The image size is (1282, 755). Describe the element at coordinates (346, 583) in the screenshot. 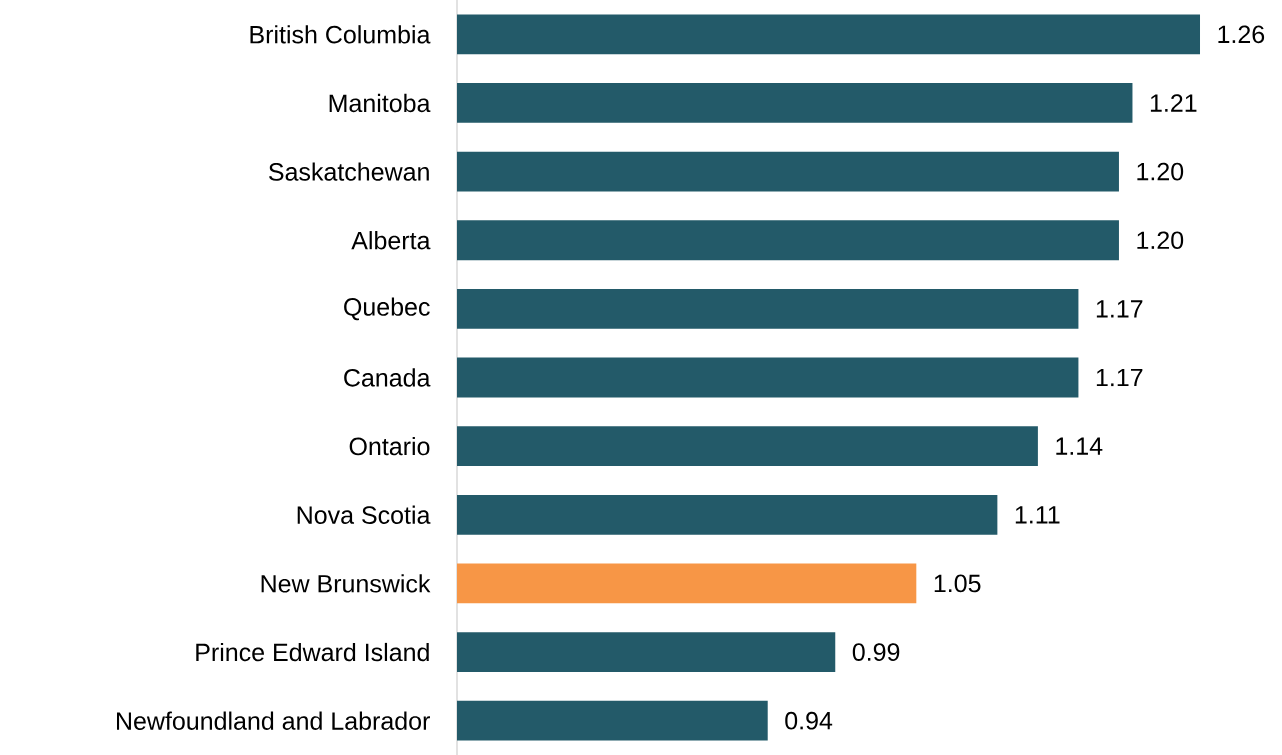

I see `y-tick-label: New Brunswick` at that location.